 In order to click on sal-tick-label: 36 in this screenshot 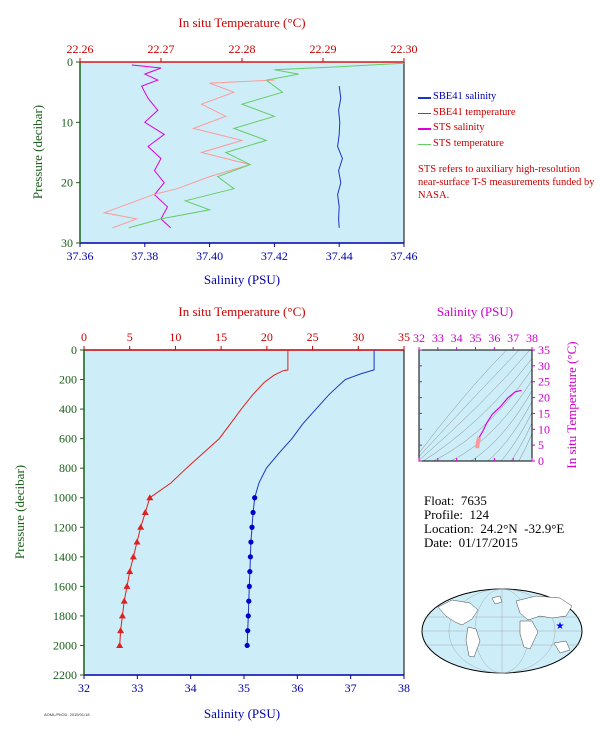, I will do `click(297, 688)`.